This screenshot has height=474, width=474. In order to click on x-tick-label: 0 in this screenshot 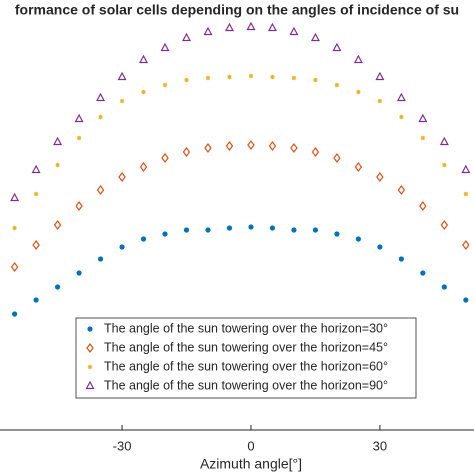, I will do `click(250, 445)`.